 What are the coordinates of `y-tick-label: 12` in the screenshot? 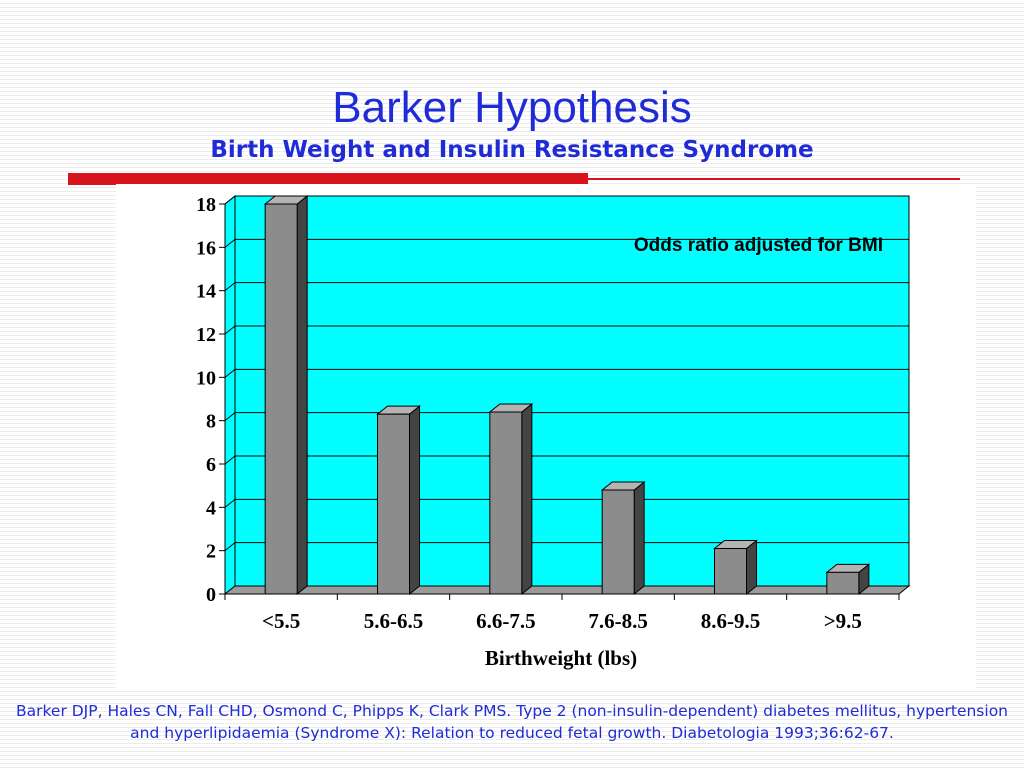 It's located at (206, 335).